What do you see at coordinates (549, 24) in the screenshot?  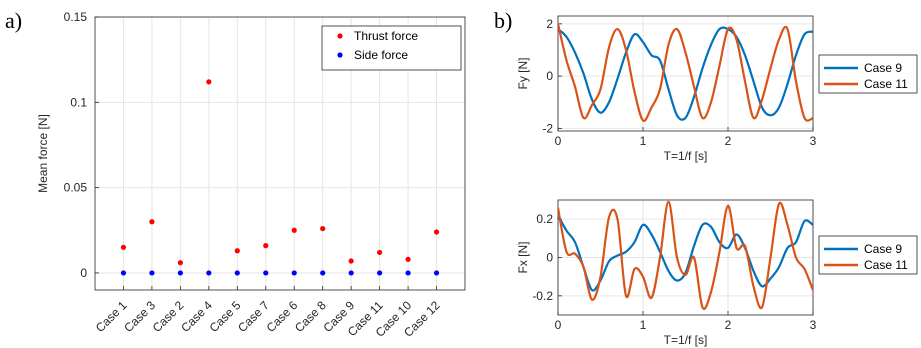 I see `y-tick-label: 2` at bounding box center [549, 24].